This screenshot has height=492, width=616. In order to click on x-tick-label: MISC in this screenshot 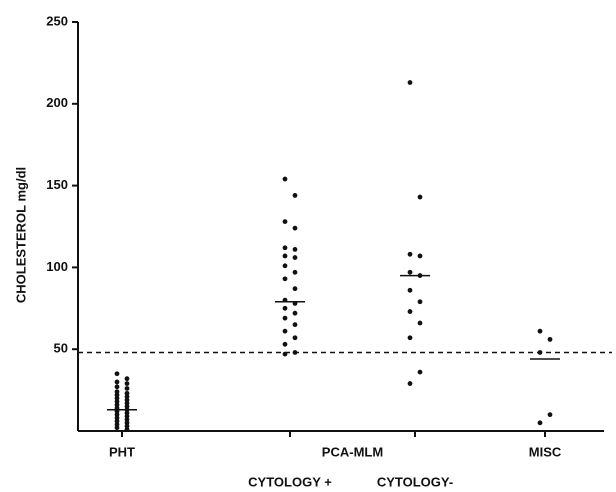, I will do `click(545, 451)`.